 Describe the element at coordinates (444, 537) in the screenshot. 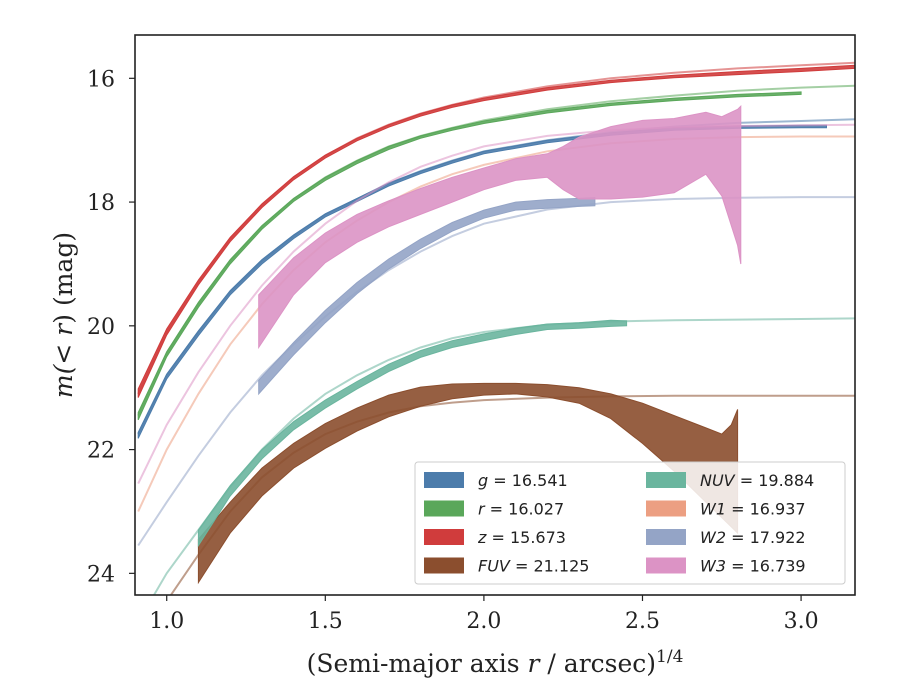

I see `legend-swatch-z` at that location.